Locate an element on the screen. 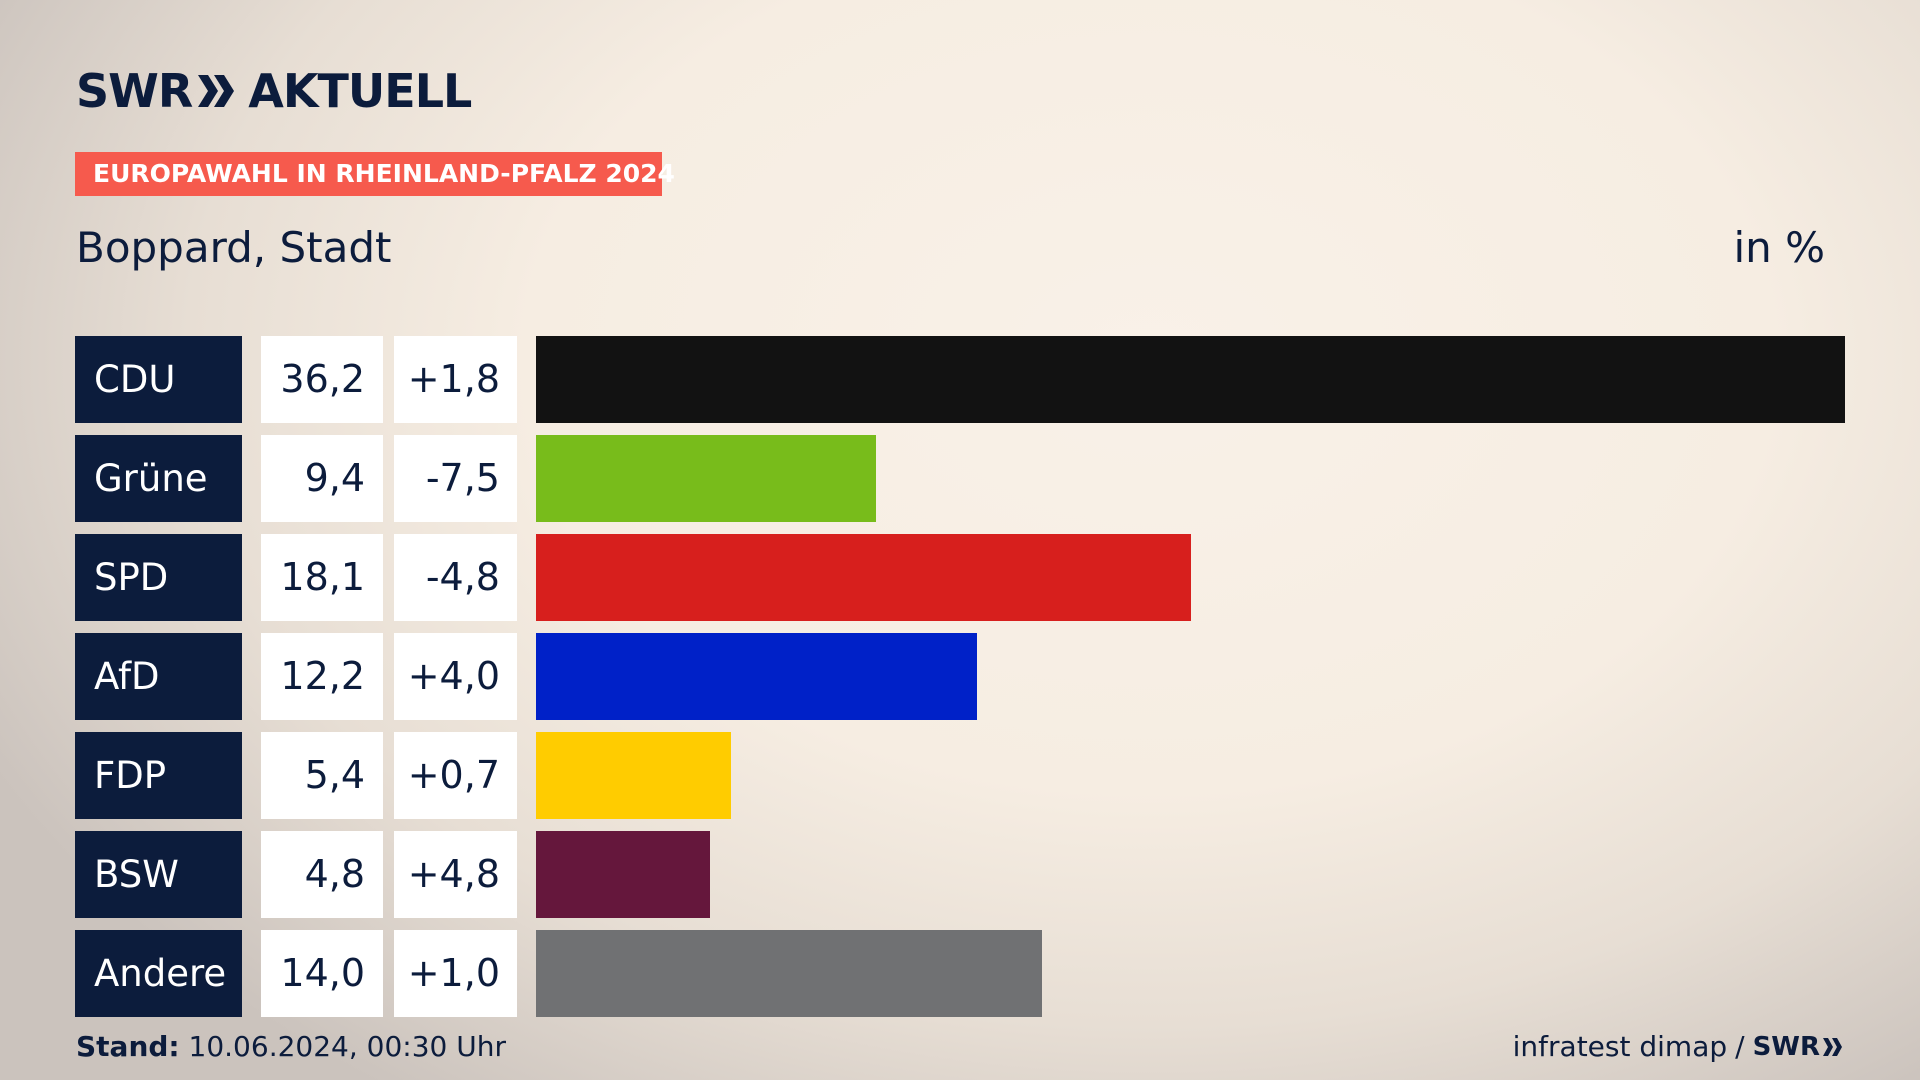 The image size is (1920, 1080). party-label: Grüne is located at coordinates (158, 478).